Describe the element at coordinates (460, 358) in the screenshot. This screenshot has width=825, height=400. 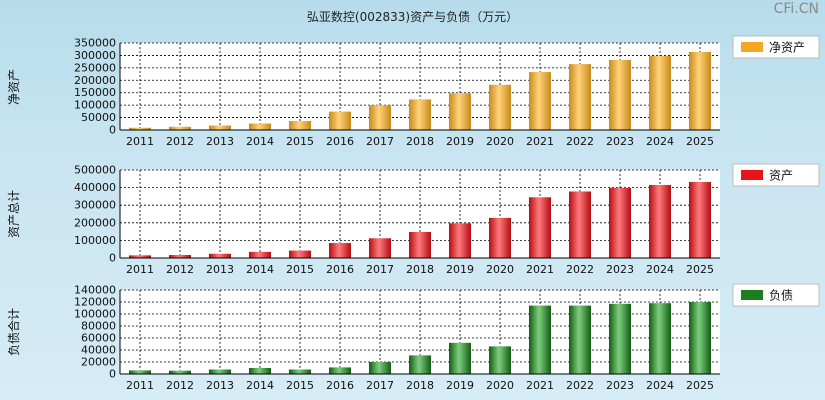
I see `bar-liabilities-2019` at that location.